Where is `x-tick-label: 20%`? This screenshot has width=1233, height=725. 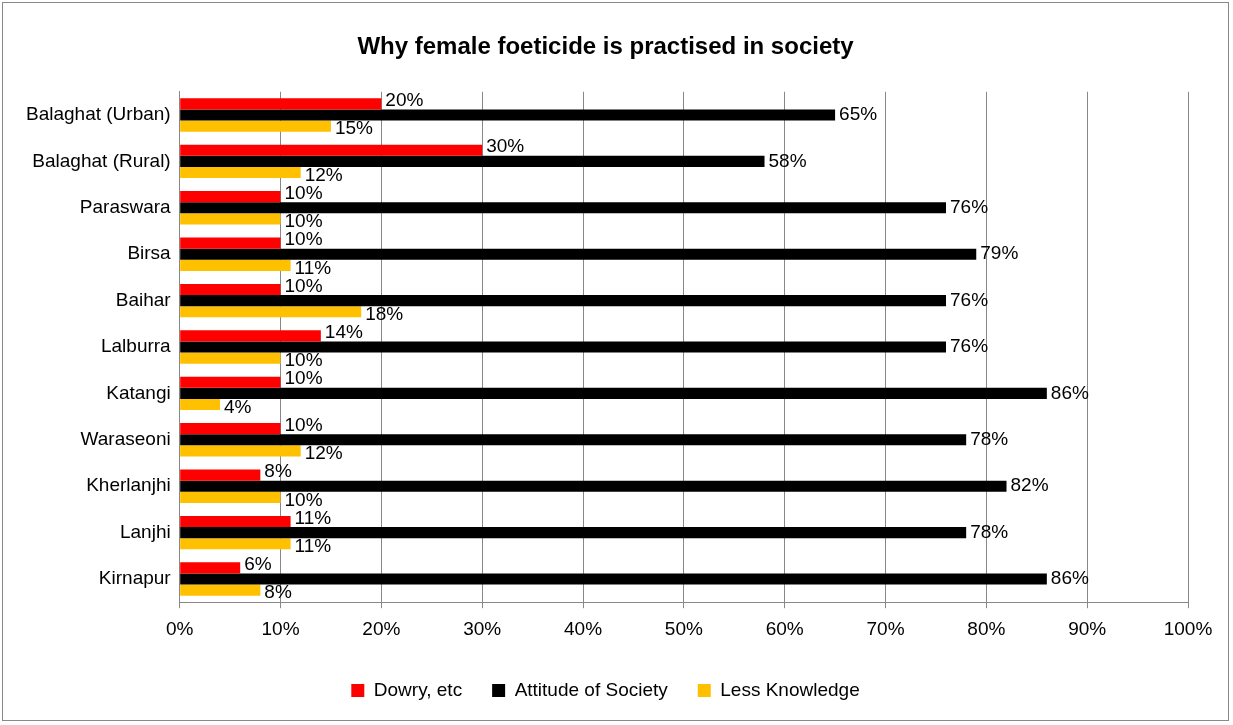
x-tick-label: 20% is located at coordinates (381, 628).